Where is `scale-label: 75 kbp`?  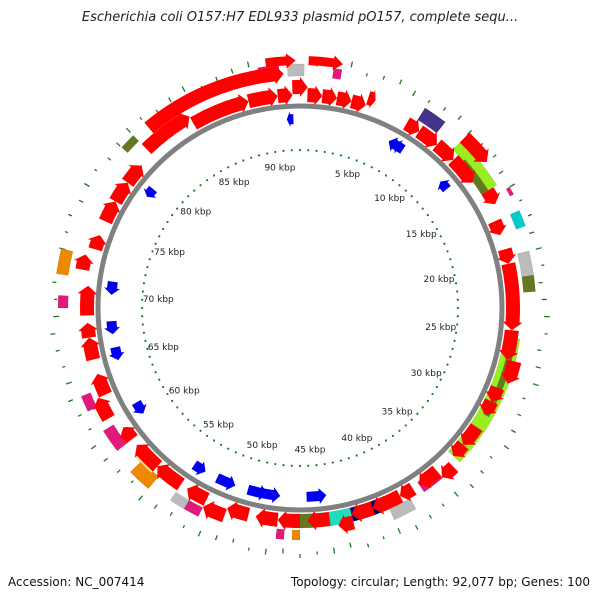
scale-label: 75 kbp is located at coordinates (169, 253).